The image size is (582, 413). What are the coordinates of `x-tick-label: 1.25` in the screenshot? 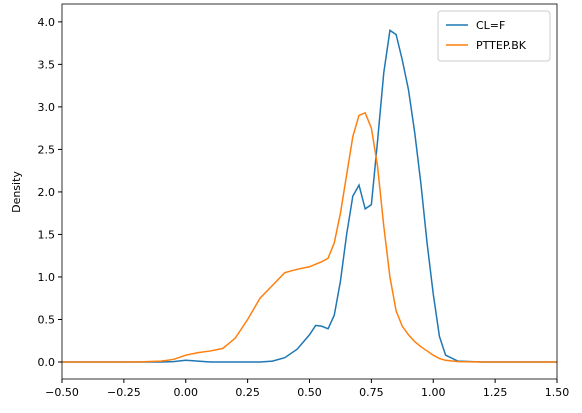 It's located at (495, 392).